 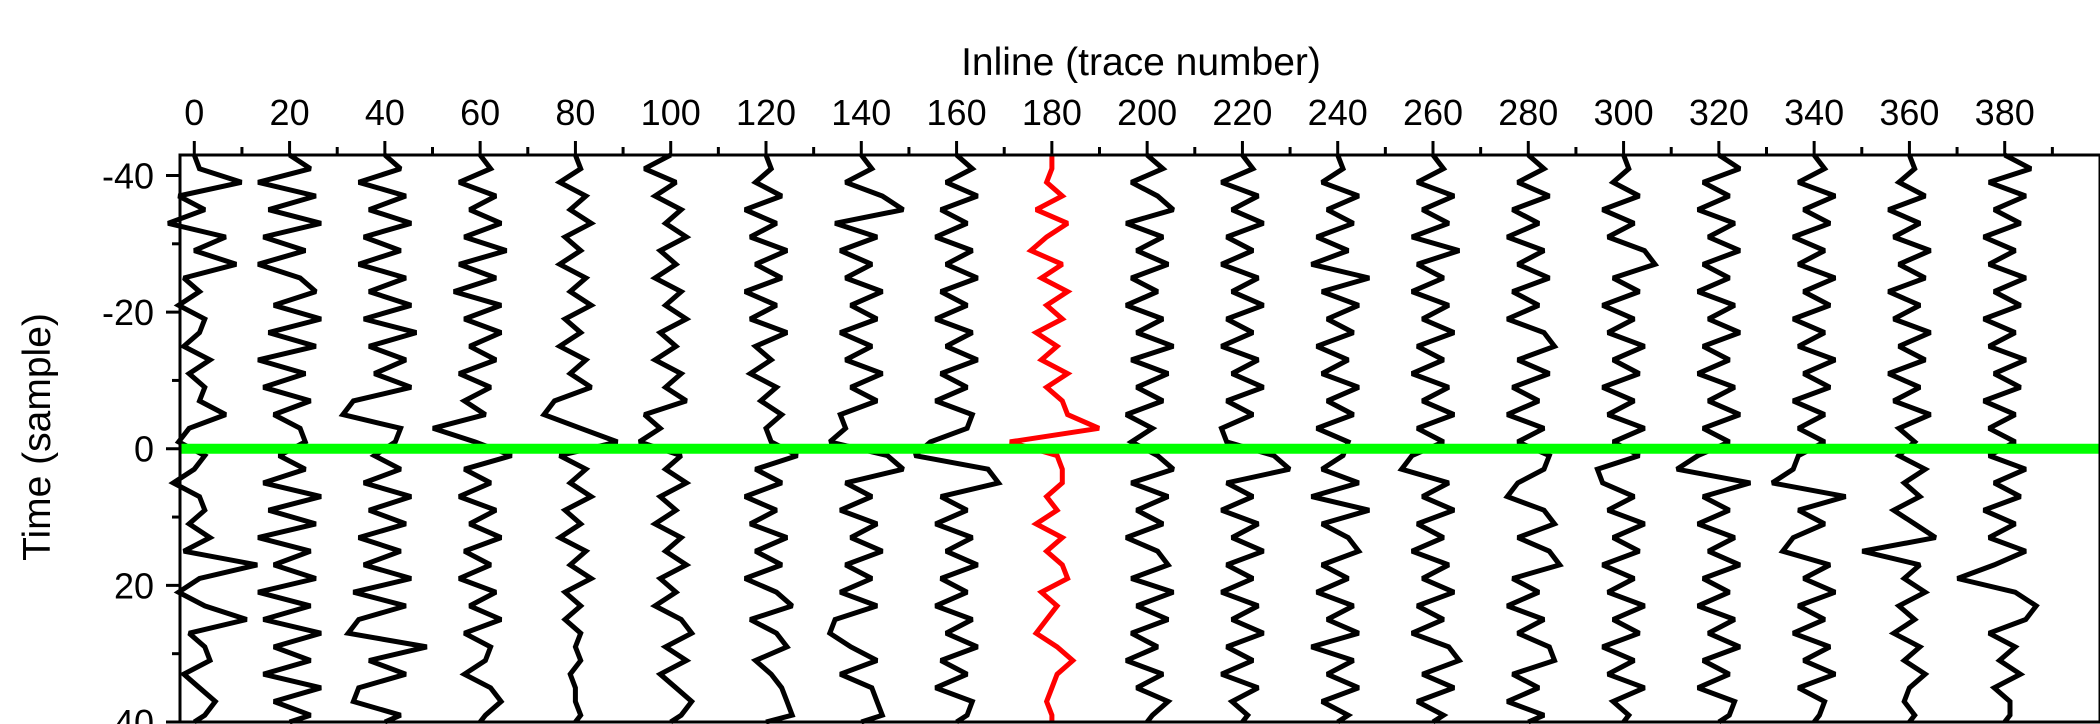 What do you see at coordinates (385, 112) in the screenshot?
I see `x-tick-label-40: 40` at bounding box center [385, 112].